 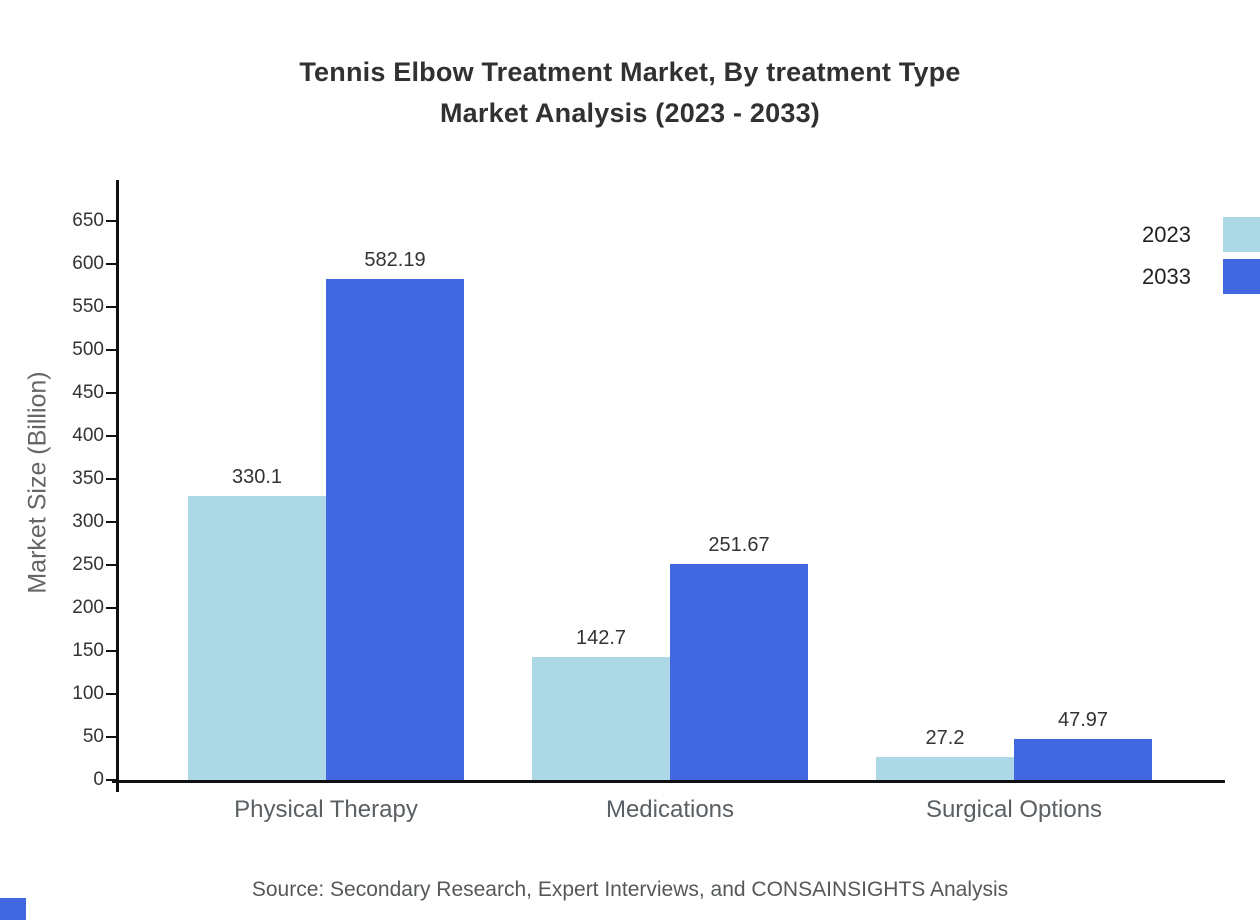 I want to click on bar-value-label: 142.7, so click(x=601, y=638).